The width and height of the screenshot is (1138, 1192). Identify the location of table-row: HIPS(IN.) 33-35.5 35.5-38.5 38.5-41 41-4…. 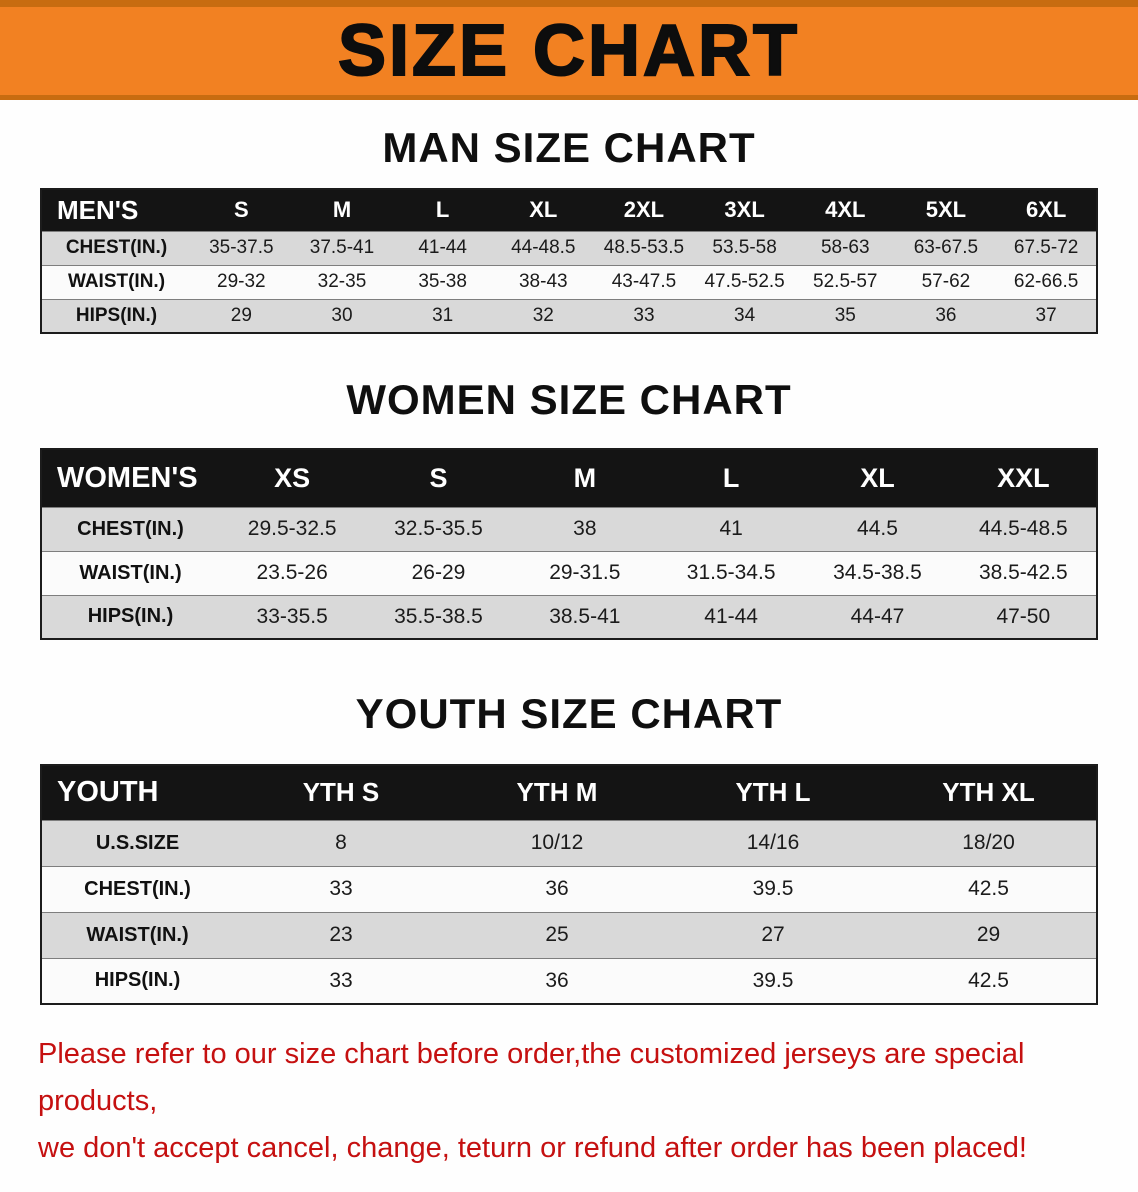
(569, 616).